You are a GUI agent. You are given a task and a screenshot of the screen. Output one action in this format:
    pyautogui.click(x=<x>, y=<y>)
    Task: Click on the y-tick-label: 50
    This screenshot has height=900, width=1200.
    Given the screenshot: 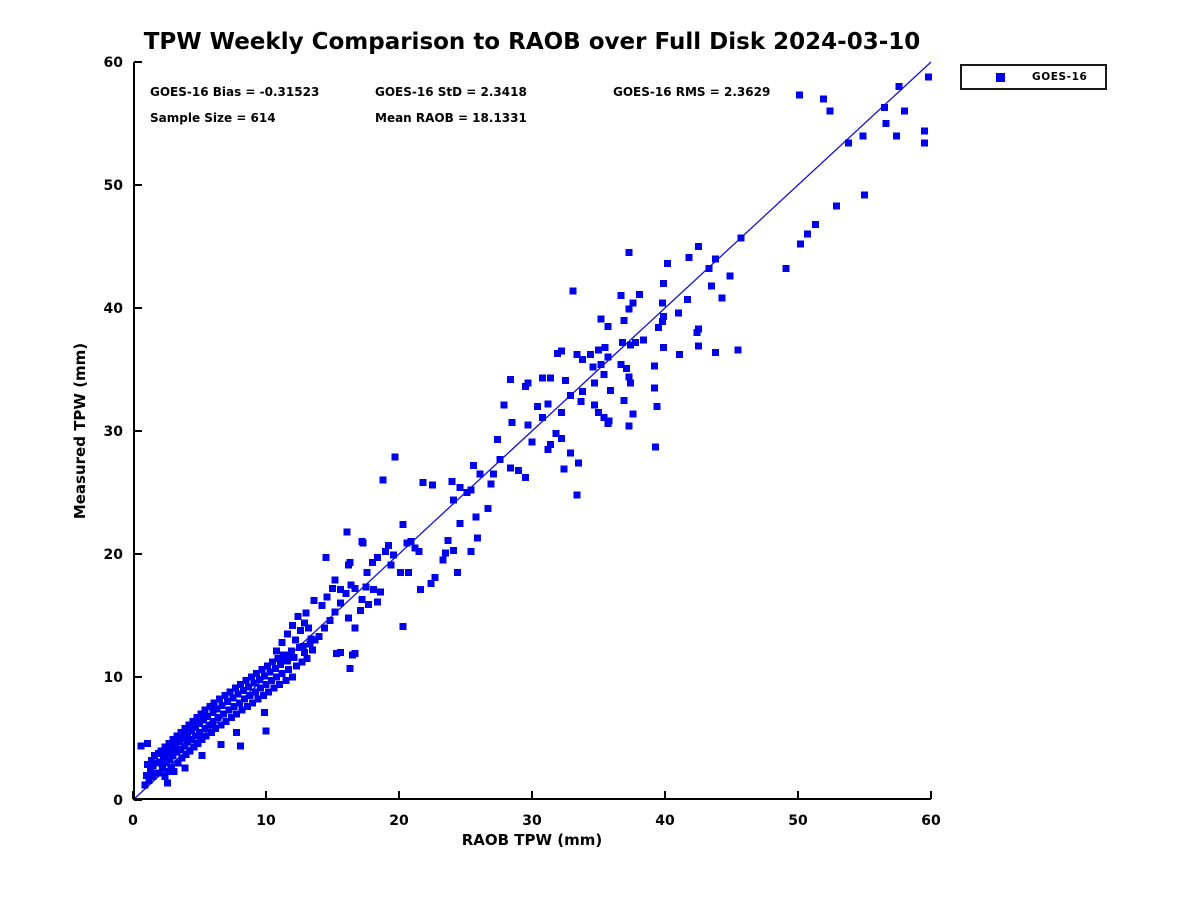 What is the action you would take?
    pyautogui.click(x=114, y=186)
    